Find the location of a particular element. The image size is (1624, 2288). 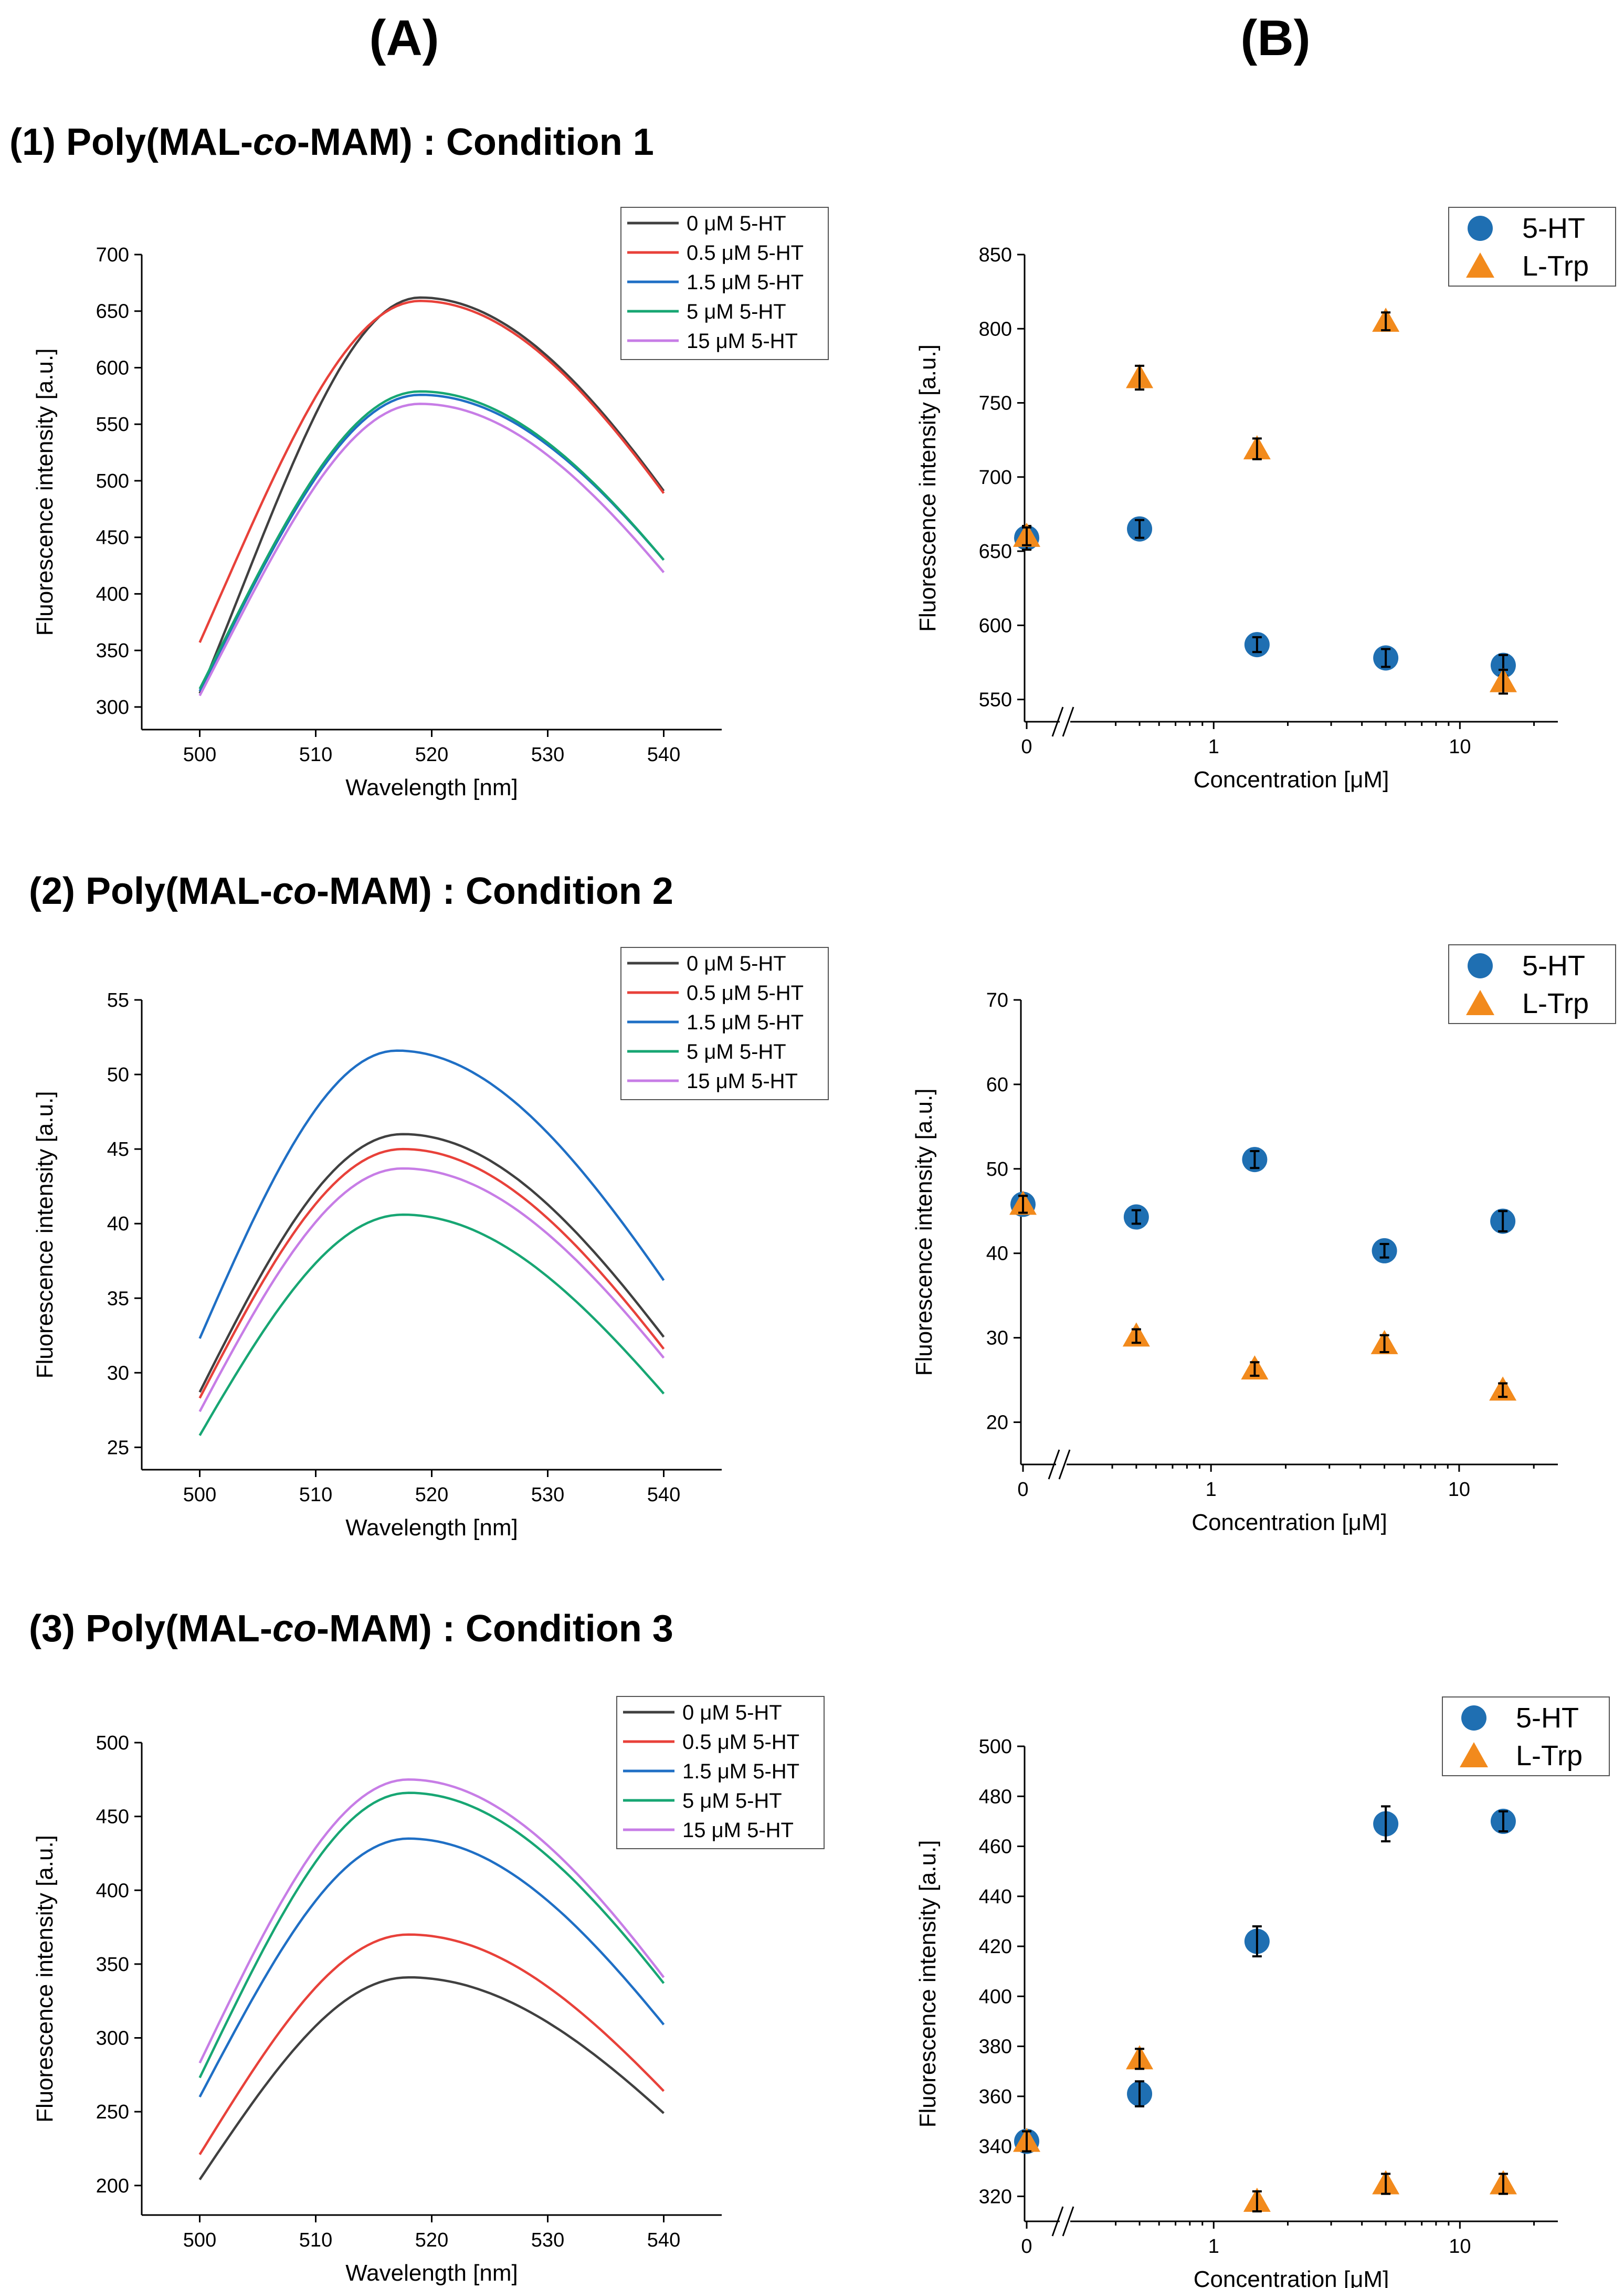

plot-b2-y-tick-label: 30 is located at coordinates (997, 1338).